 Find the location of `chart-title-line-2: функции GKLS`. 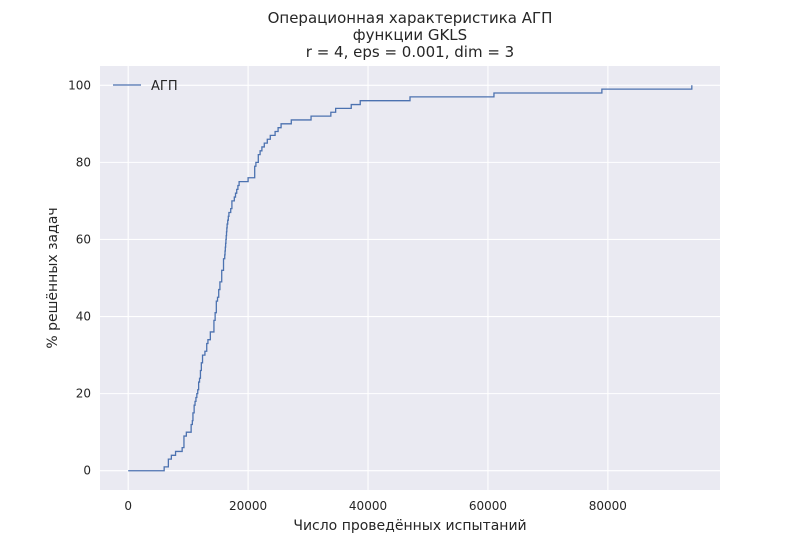

chart-title-line-2: функции GKLS is located at coordinates (410, 35).